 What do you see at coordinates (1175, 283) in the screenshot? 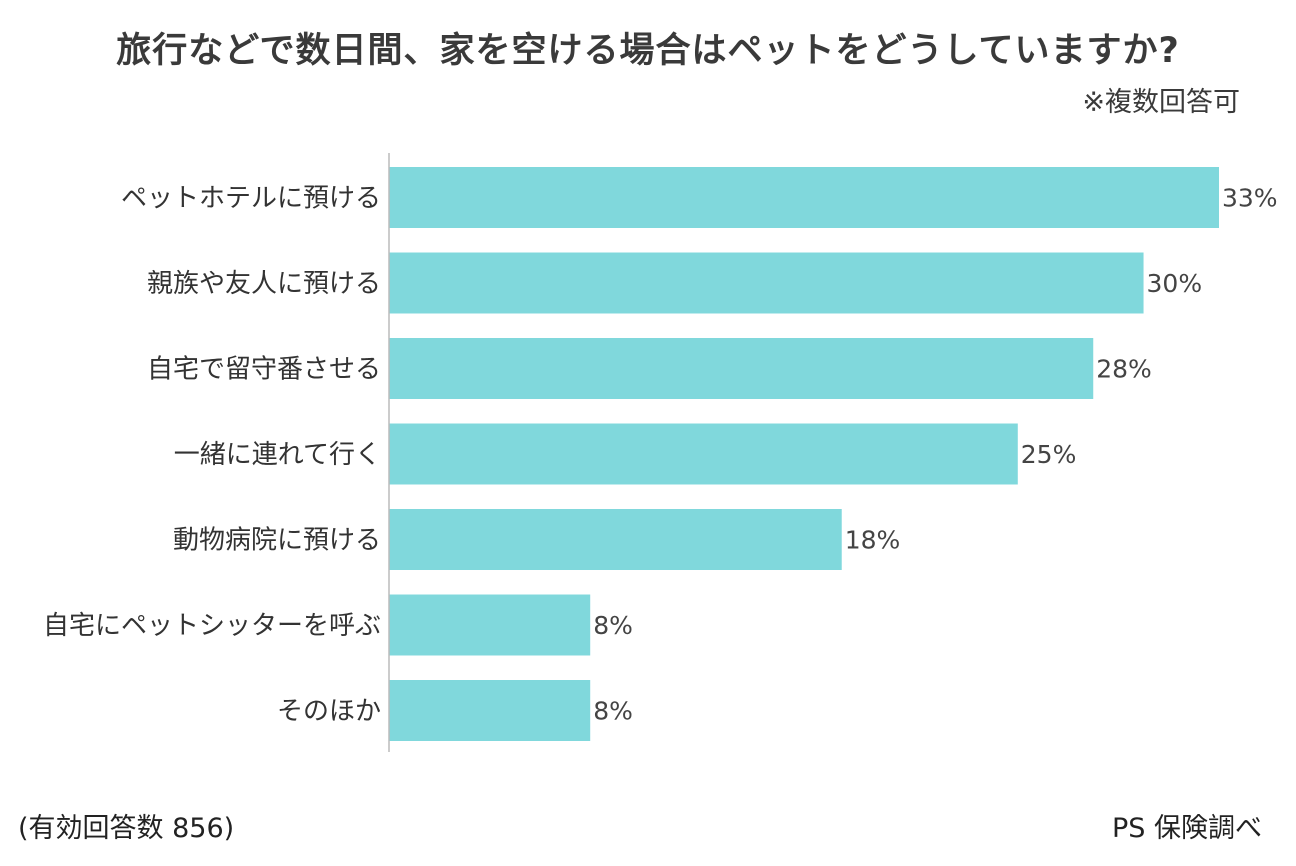
I see `value-label-2: 30%` at bounding box center [1175, 283].